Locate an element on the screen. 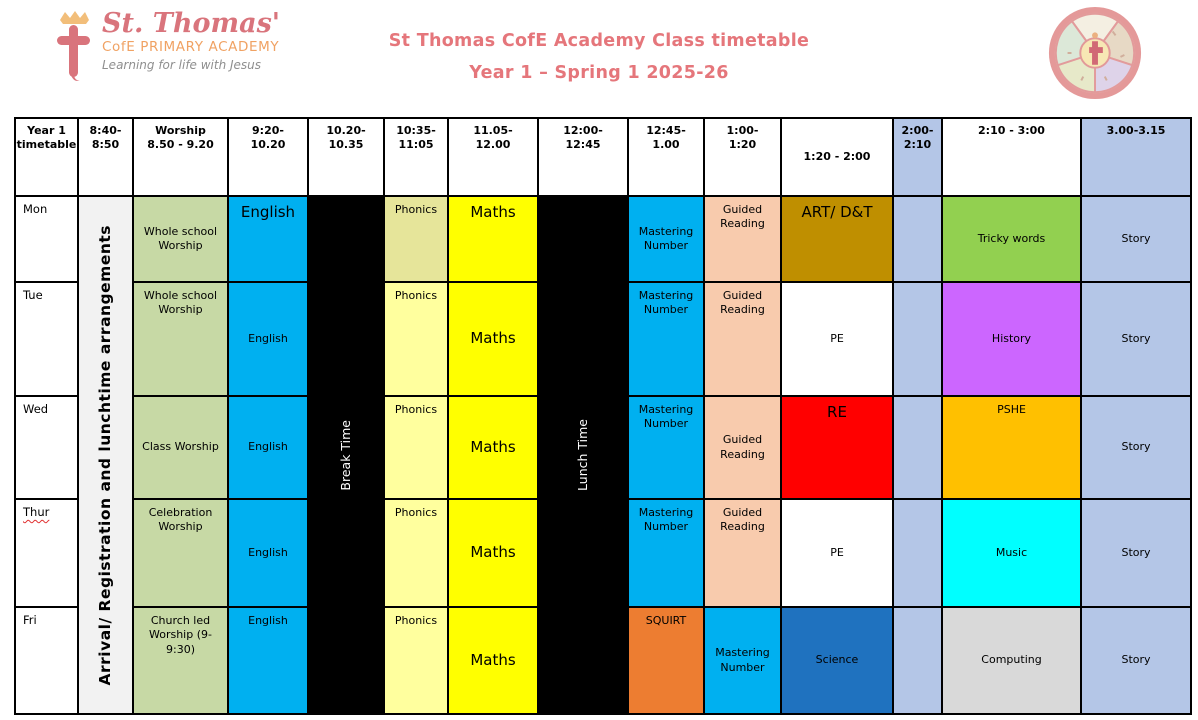  cell-mon-slot5: Mastering Number is located at coordinates (667, 240).